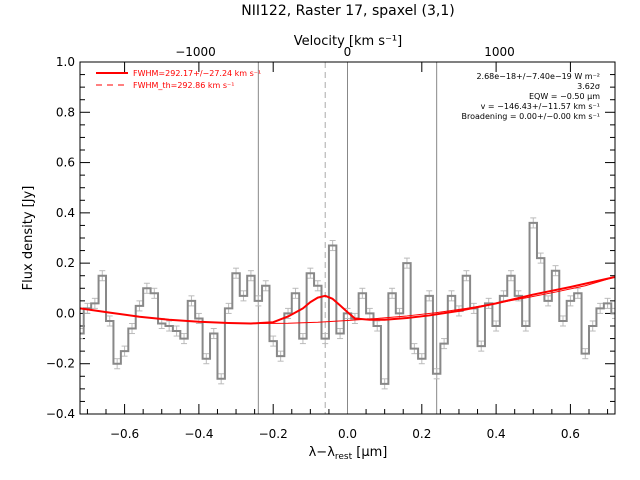 The width and height of the screenshot is (640, 480). I want to click on annotation-text: 3.62σ, so click(588, 86).